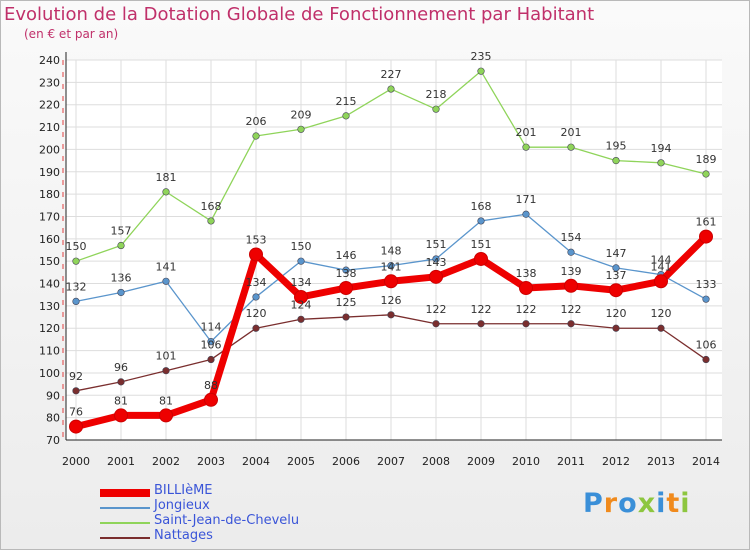 The width and height of the screenshot is (750, 550). What do you see at coordinates (211, 385) in the screenshot?
I see `data-label: 88` at bounding box center [211, 385].